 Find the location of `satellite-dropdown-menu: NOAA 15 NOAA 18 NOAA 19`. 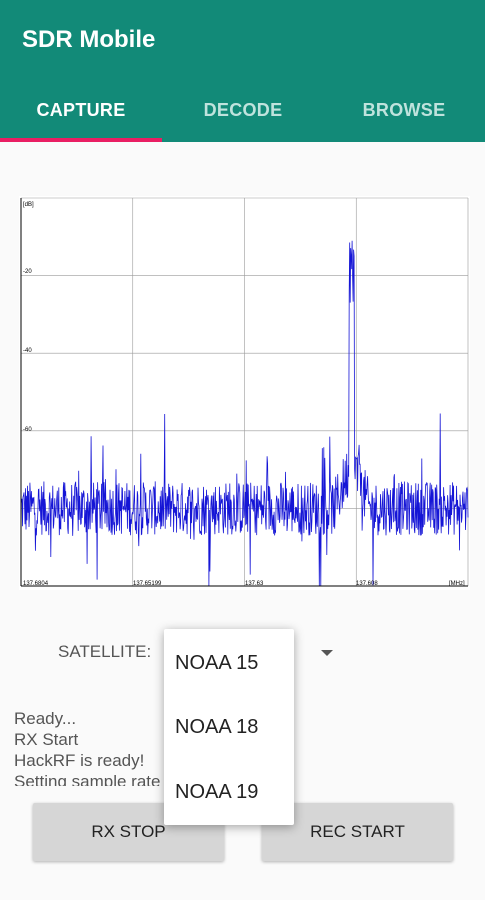

satellite-dropdown-menu: NOAA 15 NOAA 18 NOAA 19 is located at coordinates (229, 727).